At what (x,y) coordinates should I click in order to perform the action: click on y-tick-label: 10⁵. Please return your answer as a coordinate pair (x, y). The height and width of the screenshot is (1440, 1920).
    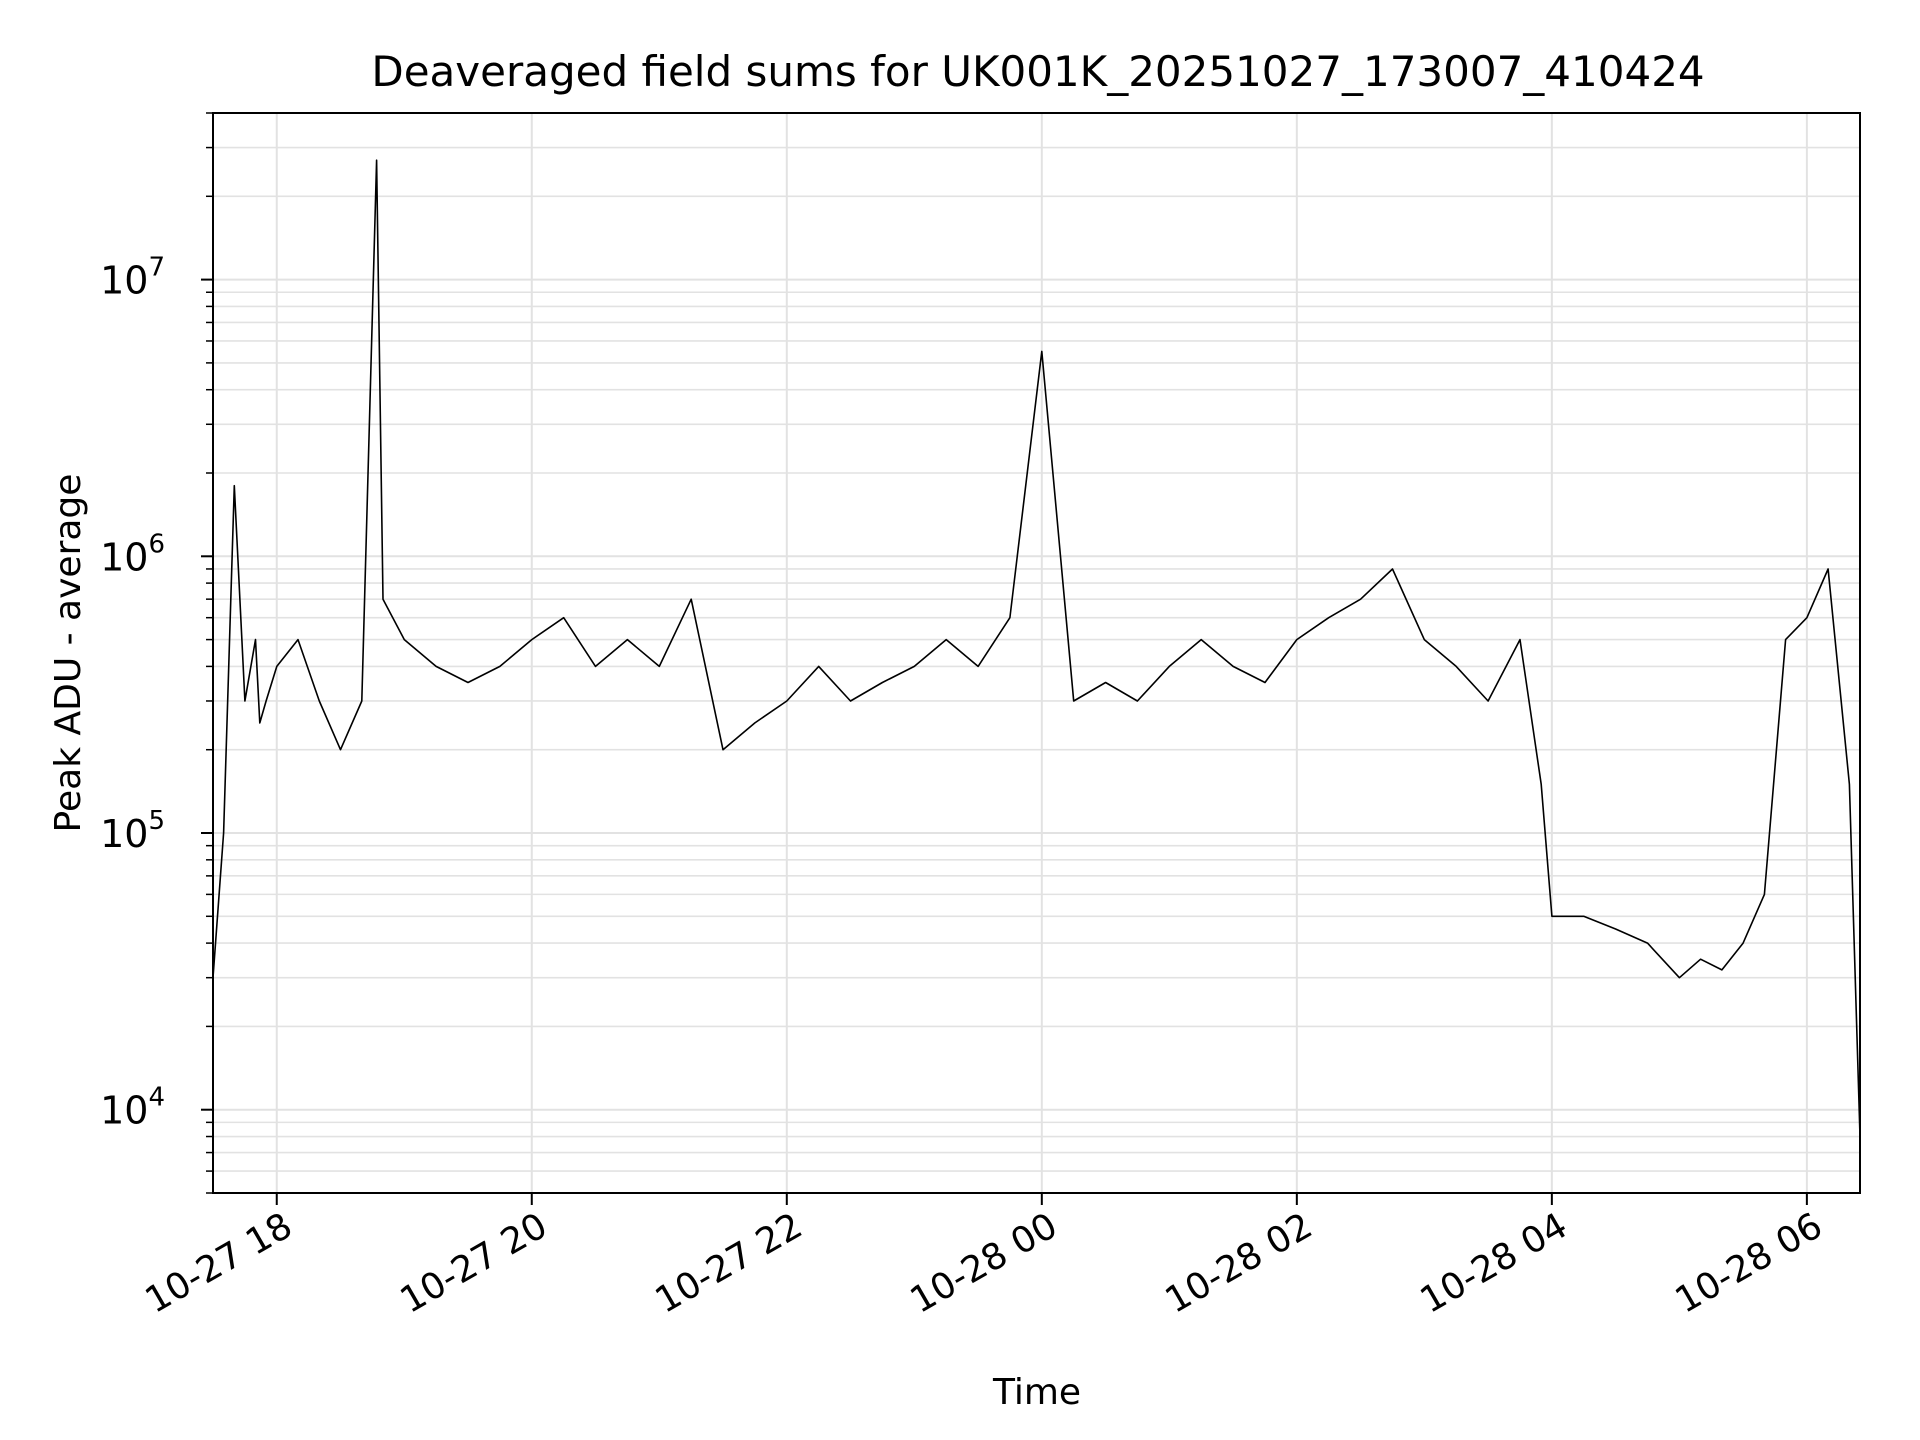
    Looking at the image, I should click on (132, 831).